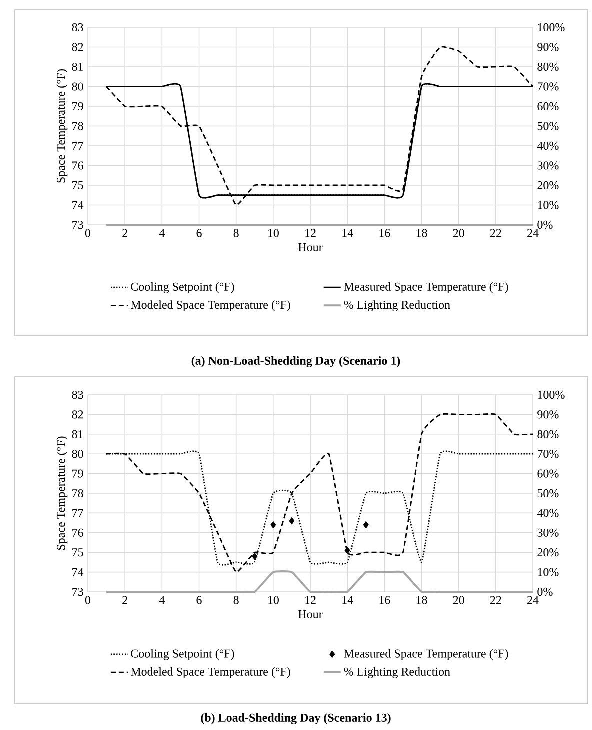 This screenshot has width=592, height=730. Describe the element at coordinates (296, 719) in the screenshot. I see `text: (b) Load-Shedding Day (Scenario 13)` at that location.